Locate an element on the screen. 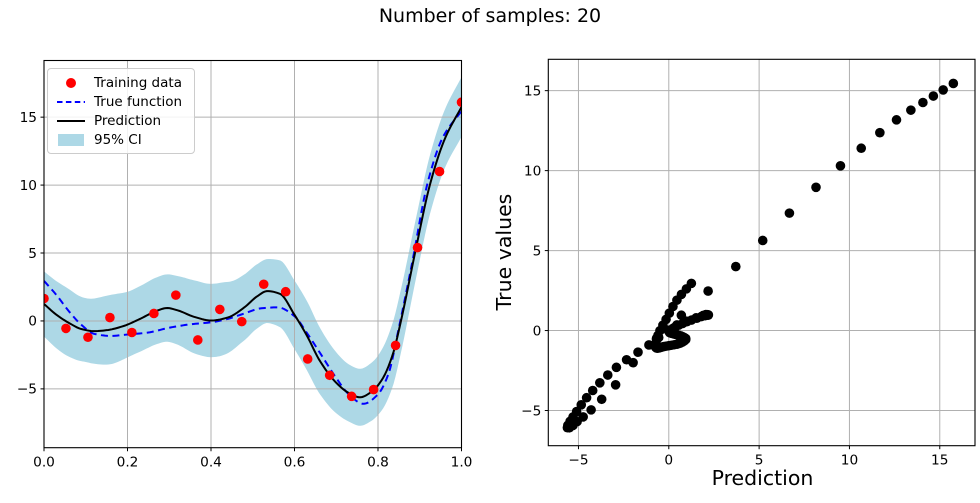 The width and height of the screenshot is (980, 503). x-tick-label: 5 is located at coordinates (759, 461).